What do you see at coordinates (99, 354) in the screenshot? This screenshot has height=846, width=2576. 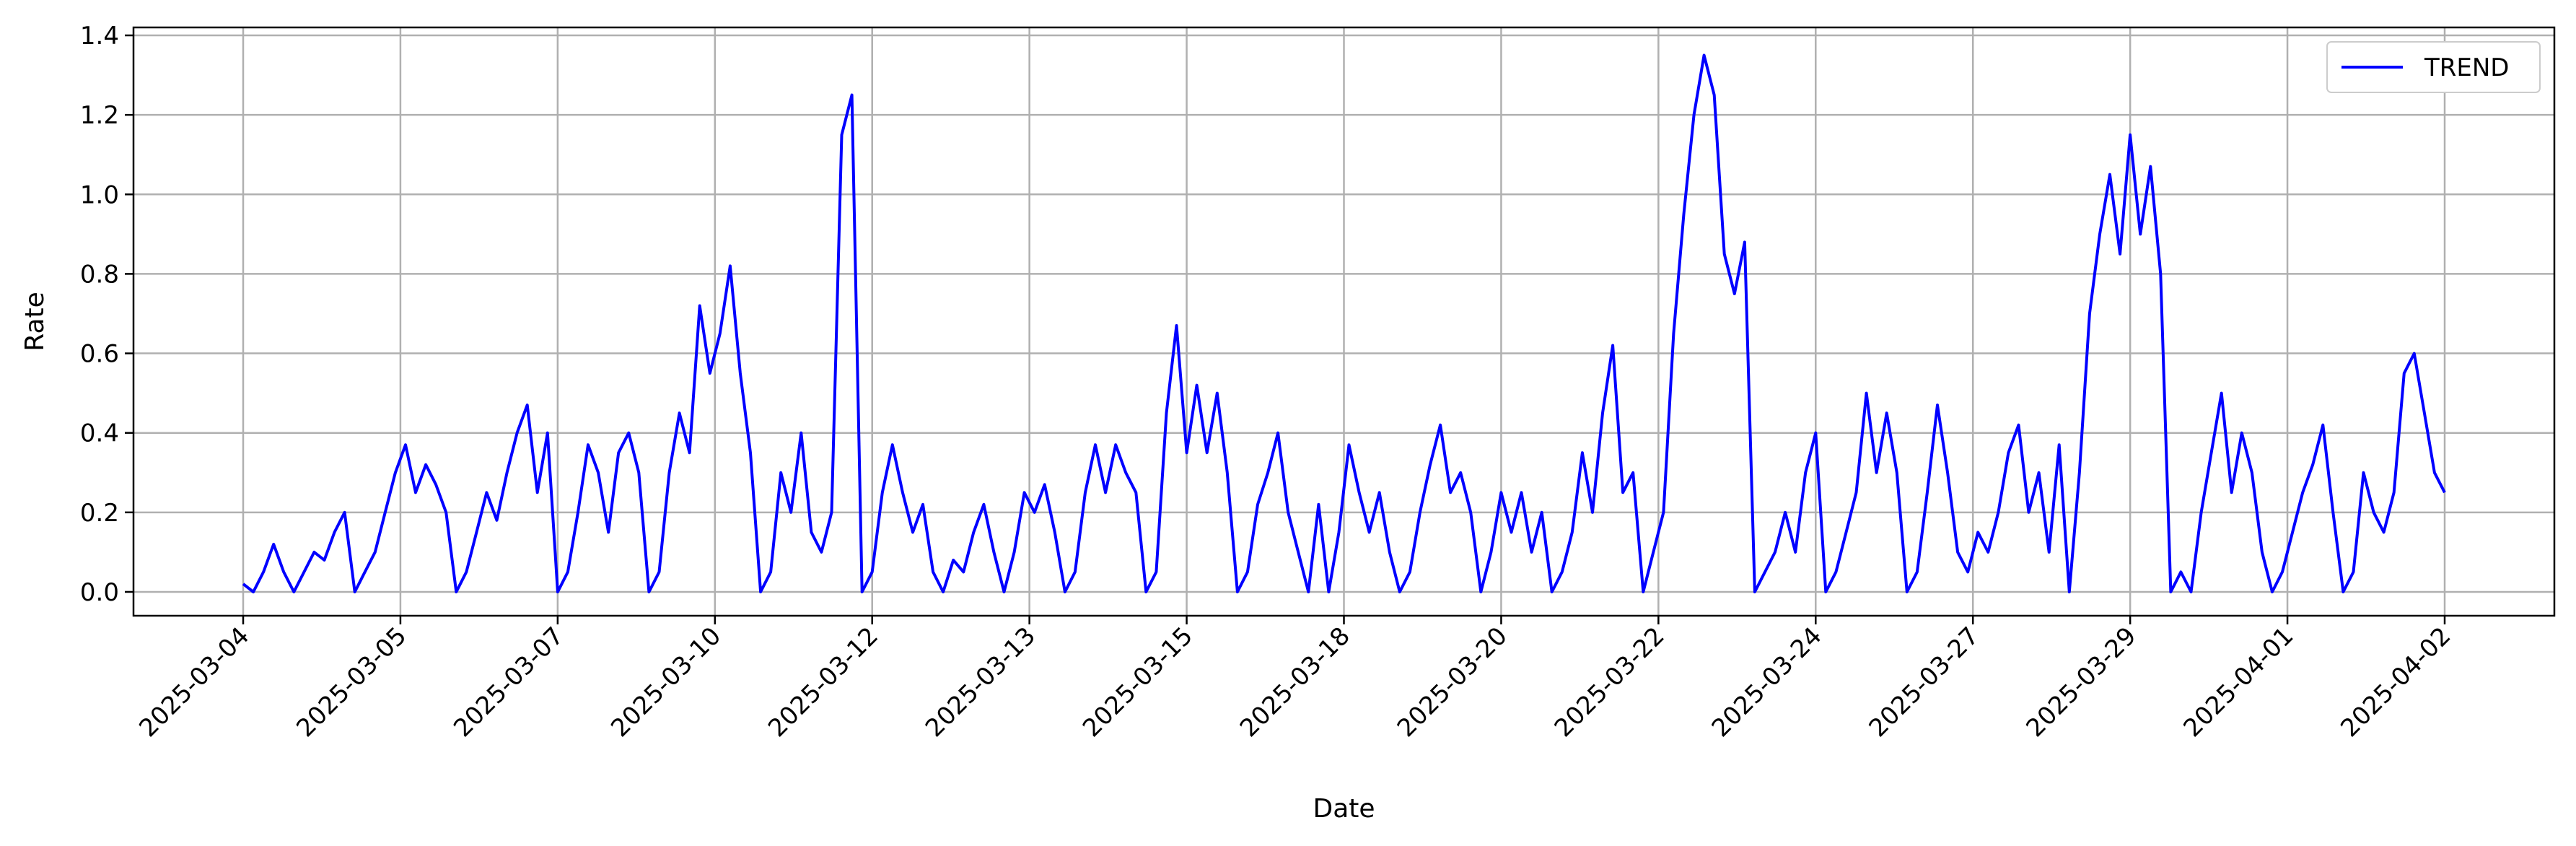 I see `y-tick-label: 0.6` at bounding box center [99, 354].